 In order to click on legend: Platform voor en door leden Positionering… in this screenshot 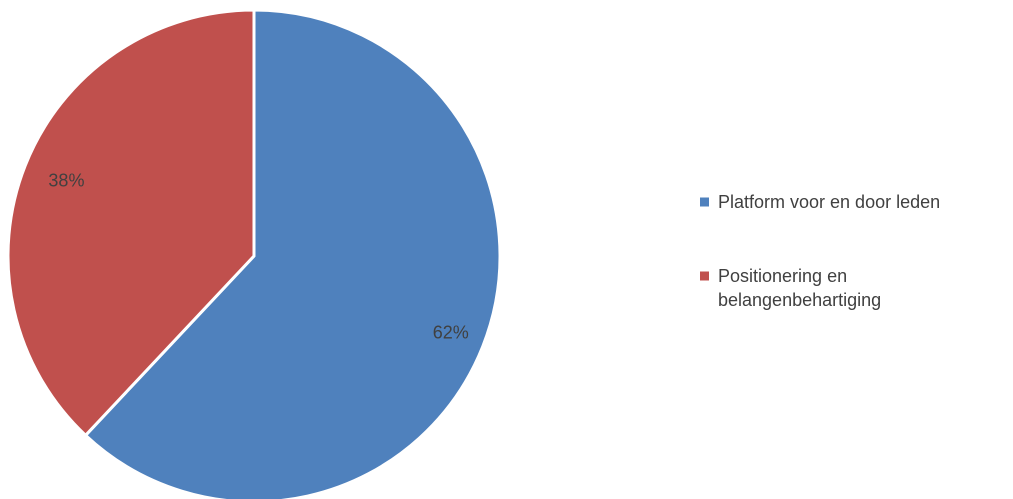, I will do `click(820, 251)`.